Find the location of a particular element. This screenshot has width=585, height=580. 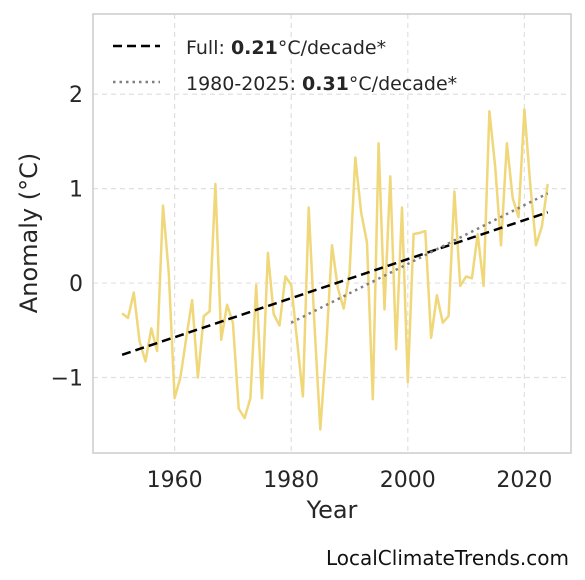

series-line-dotted is located at coordinates (419, 258).